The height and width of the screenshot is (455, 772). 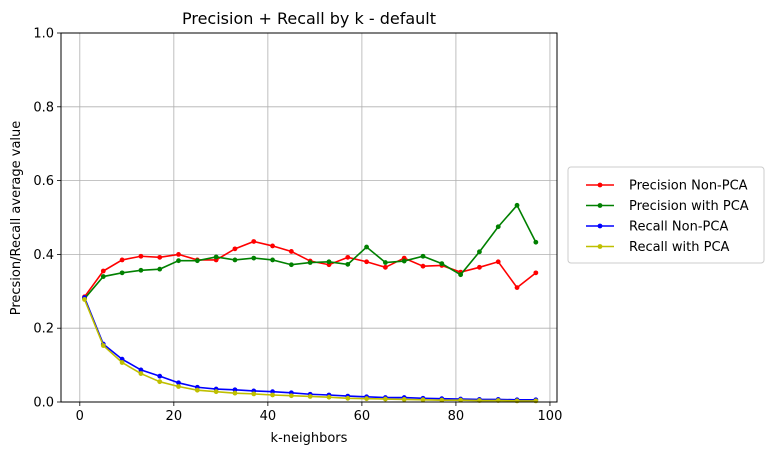 I want to click on y-tick-label: 0.2, so click(x=43, y=329).